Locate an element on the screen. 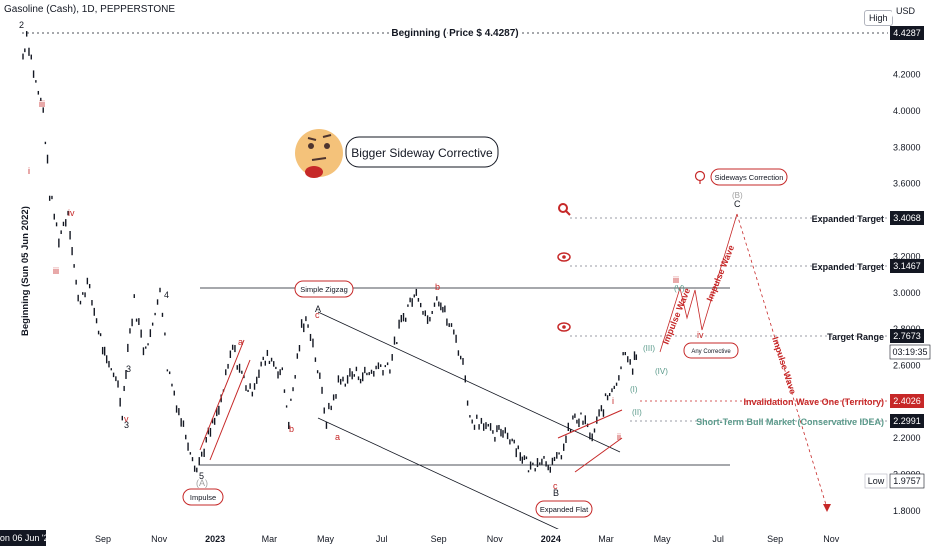 Image resolution: width=932 pixels, height=550 pixels. svg-text: Mon 06 Jun '22 is located at coordinates (27, 538).